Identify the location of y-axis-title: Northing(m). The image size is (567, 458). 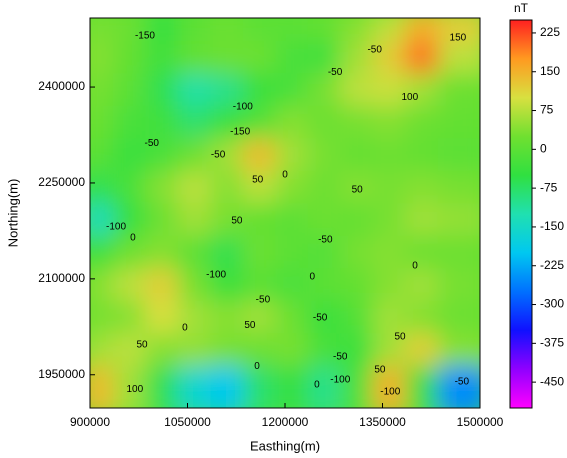
(12, 213).